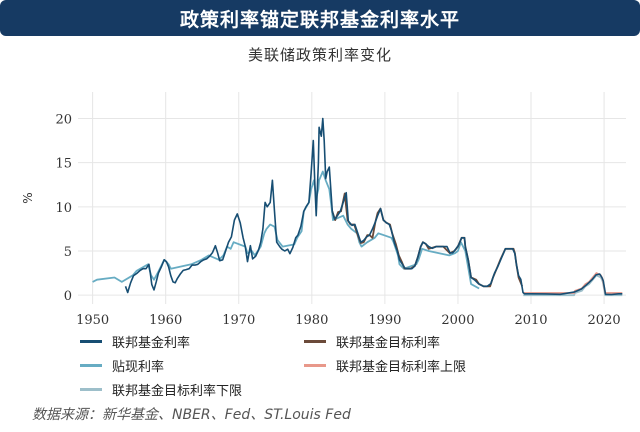  Describe the element at coordinates (530, 320) in the screenshot. I see `x-tick-label: 2010` at that location.